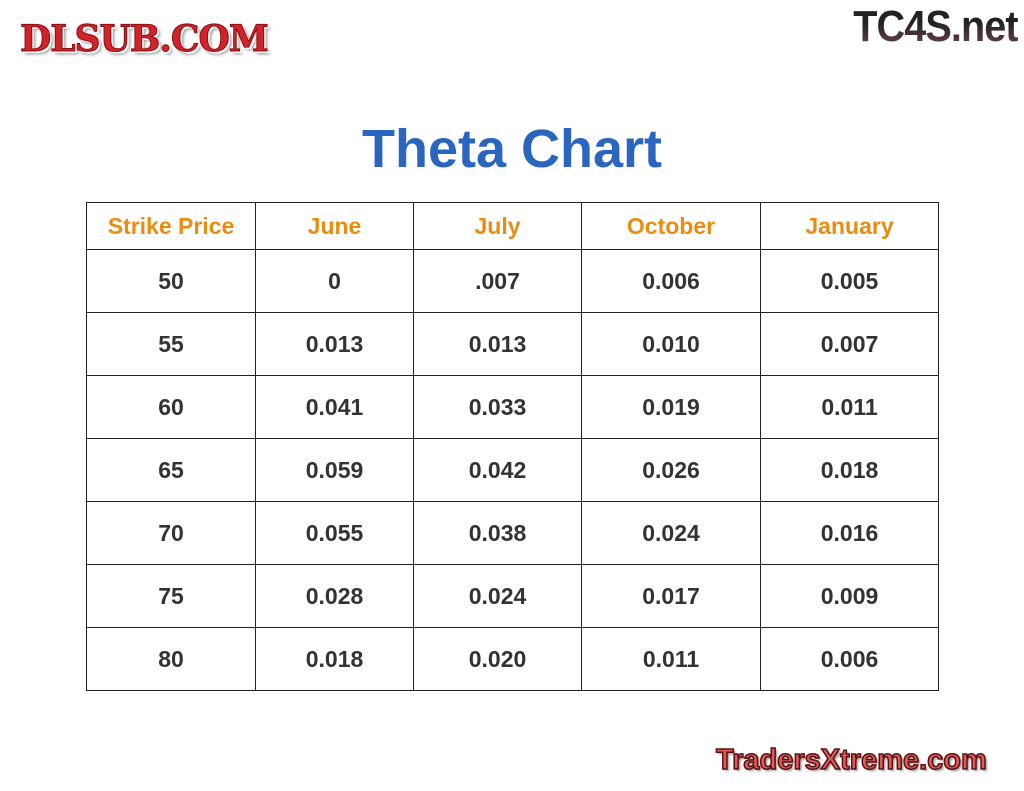 This screenshot has height=791, width=1024. Describe the element at coordinates (497, 281) in the screenshot. I see `table-cell: .007` at that location.